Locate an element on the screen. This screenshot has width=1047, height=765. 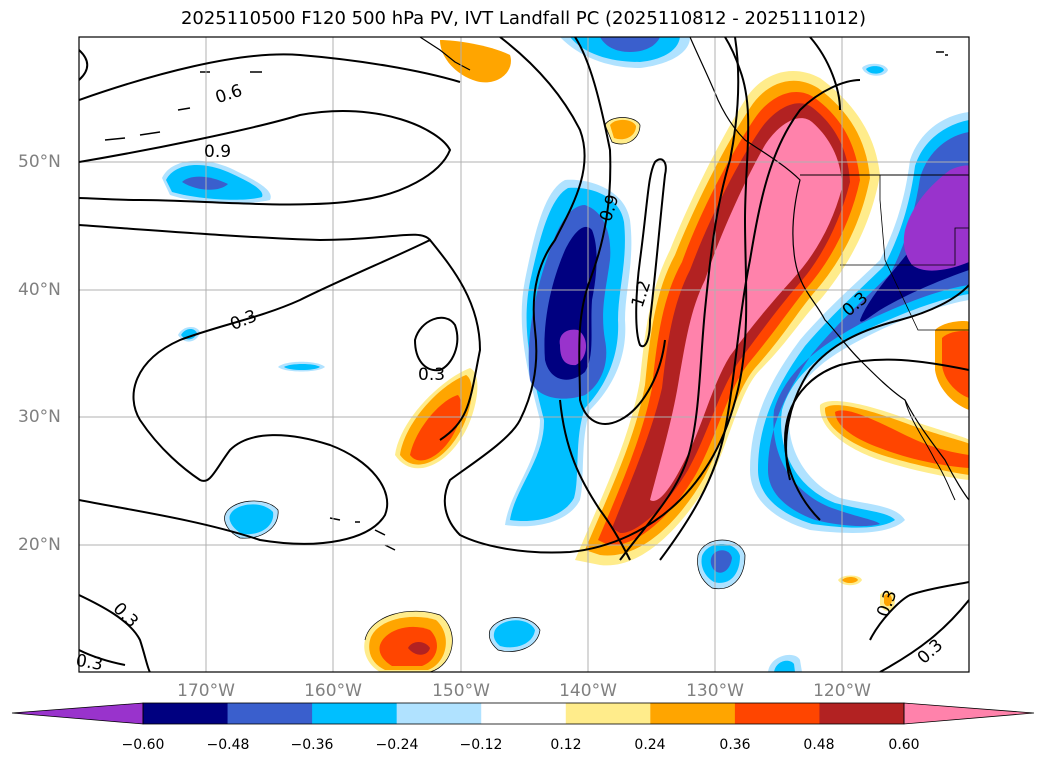
contour-label: 0.9 is located at coordinates (217, 152).